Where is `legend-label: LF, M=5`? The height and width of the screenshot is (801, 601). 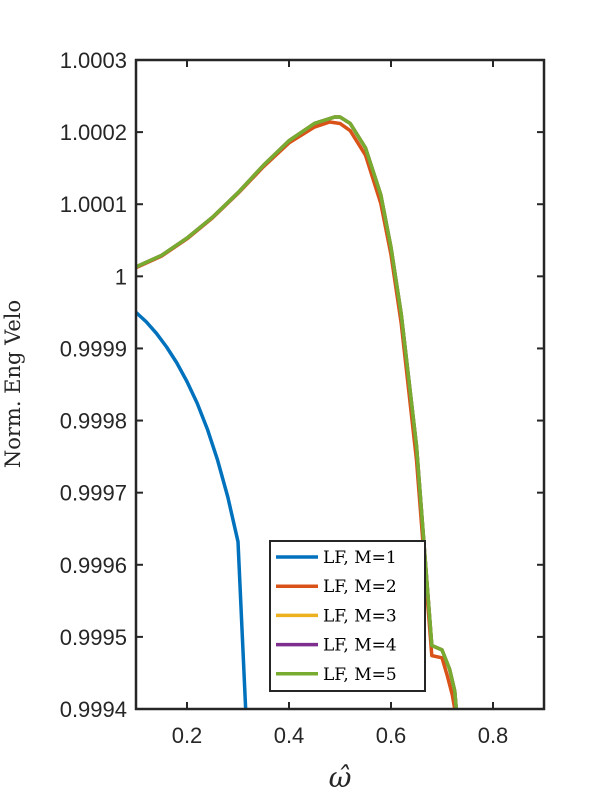
legend-label: LF, M=5 is located at coordinates (360, 675).